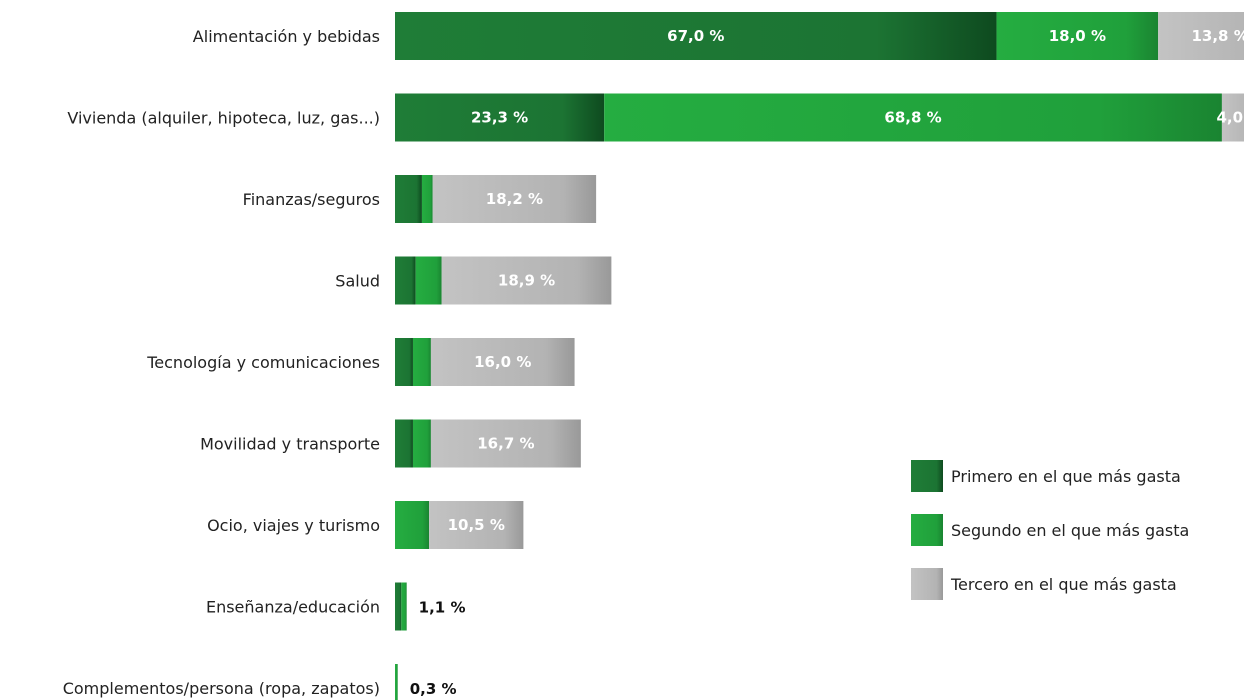 The image size is (1244, 700). Describe the element at coordinates (433, 689) in the screenshot. I see `data-label: 0,3 %` at that location.